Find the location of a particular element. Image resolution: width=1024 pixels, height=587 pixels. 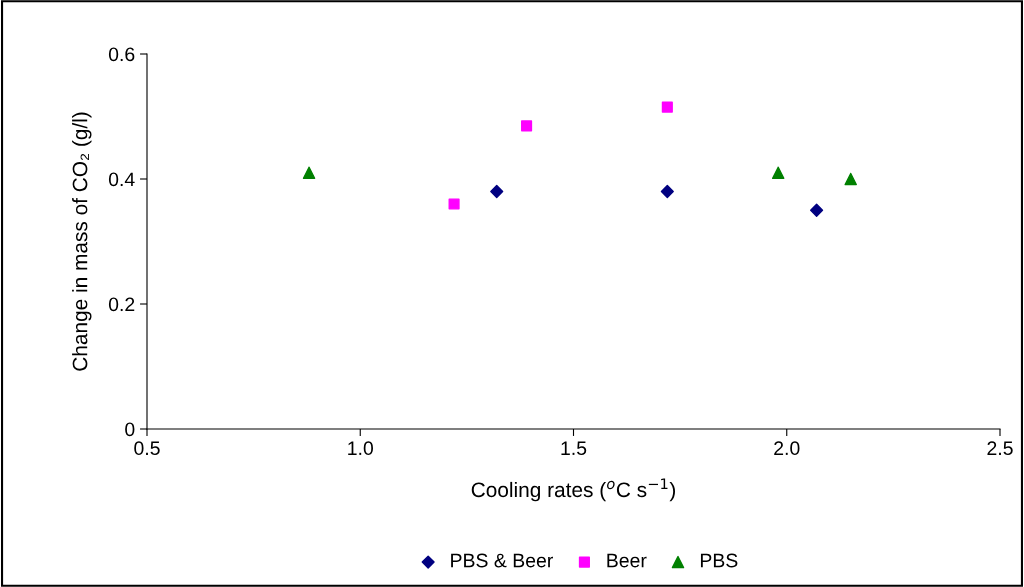

x-tick-label: 1.5 is located at coordinates (574, 448).